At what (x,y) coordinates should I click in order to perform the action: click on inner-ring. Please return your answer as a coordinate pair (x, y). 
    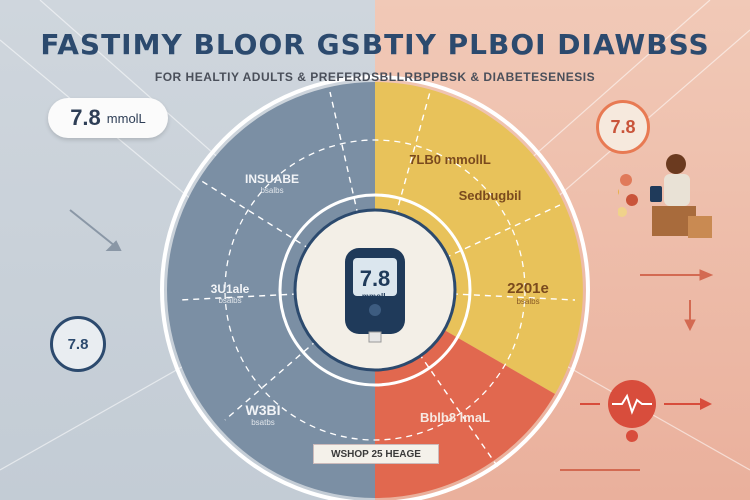
    Looking at the image, I should click on (375, 290).